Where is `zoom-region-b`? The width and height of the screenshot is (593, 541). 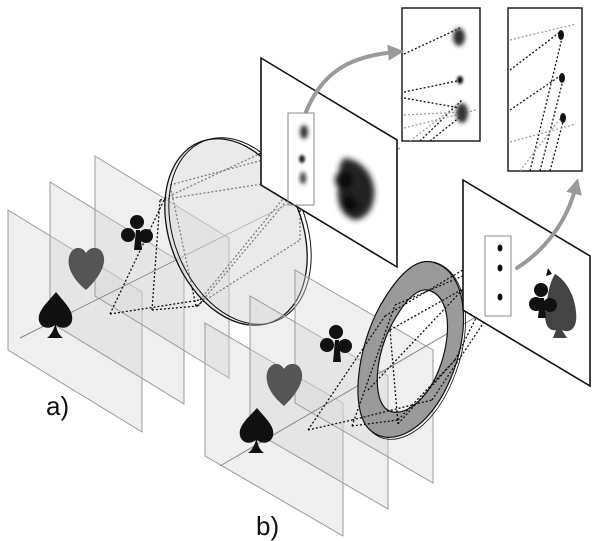
zoom-region-b is located at coordinates (498, 276).